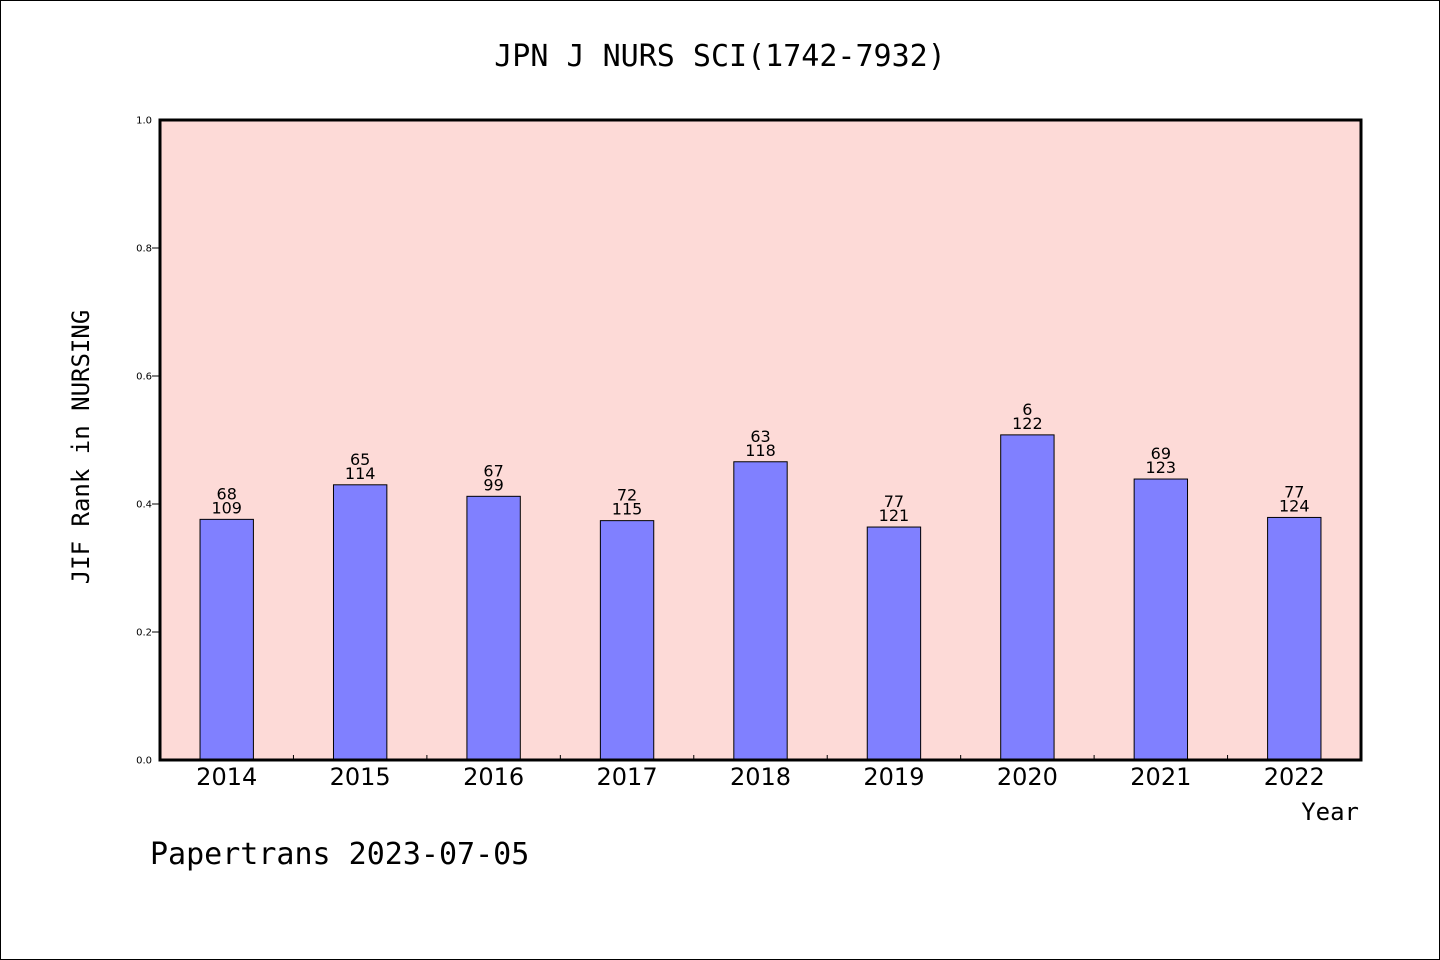 The height and width of the screenshot is (960, 1440). I want to click on bar-2014, so click(226, 639).